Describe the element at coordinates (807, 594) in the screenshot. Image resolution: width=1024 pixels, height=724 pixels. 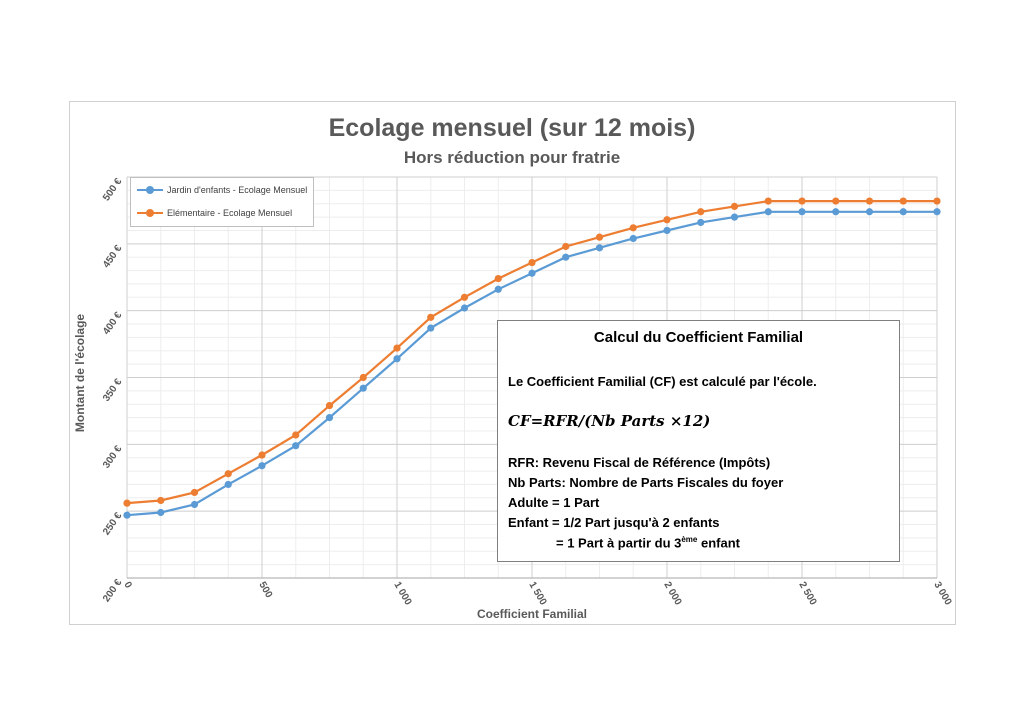
I see `x-tick-label: 2 500` at that location.